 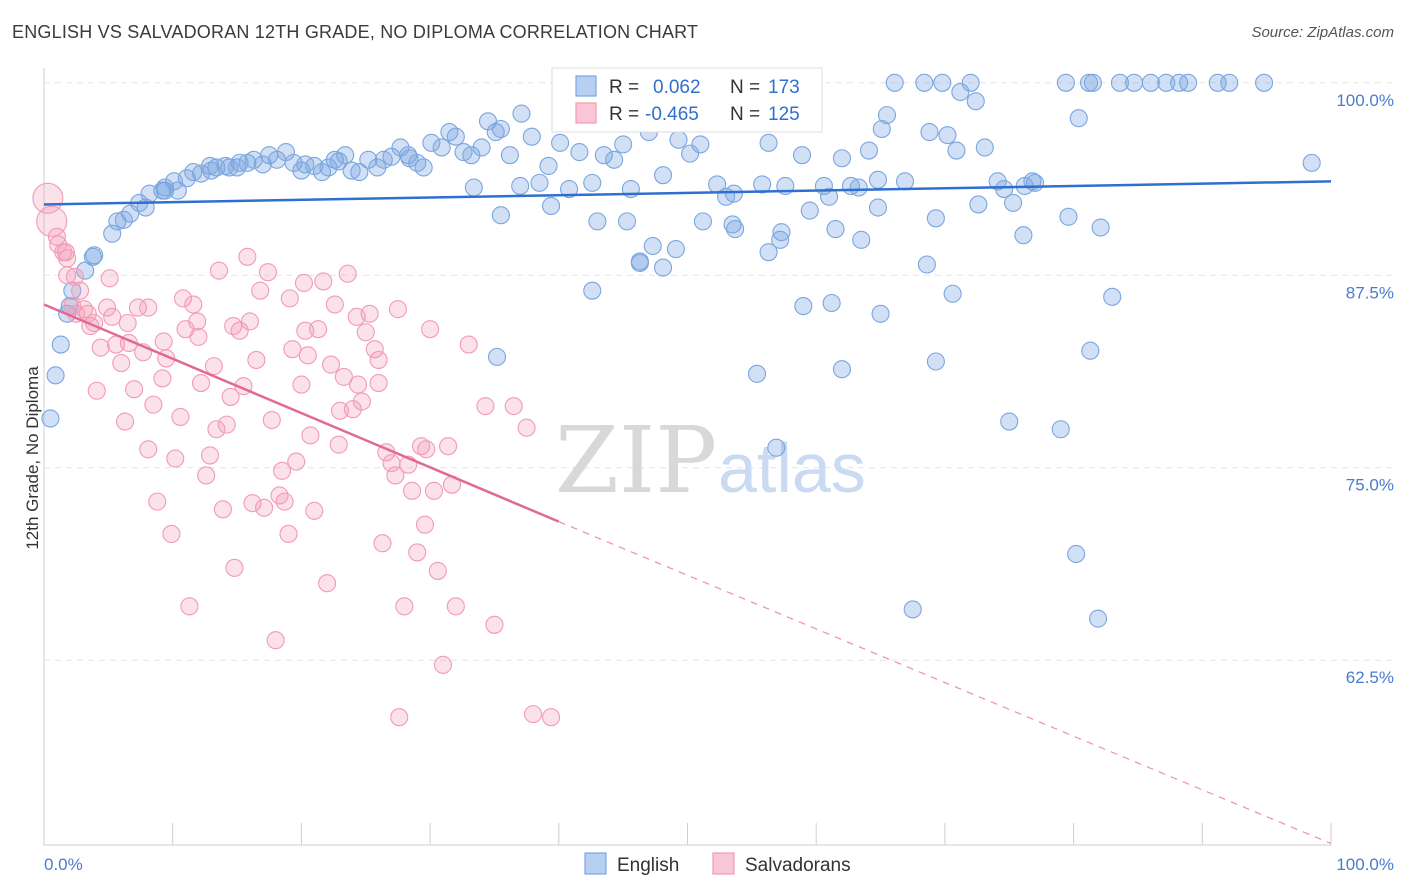 I want to click on salvadoran-n-value: 125, so click(x=784, y=114).